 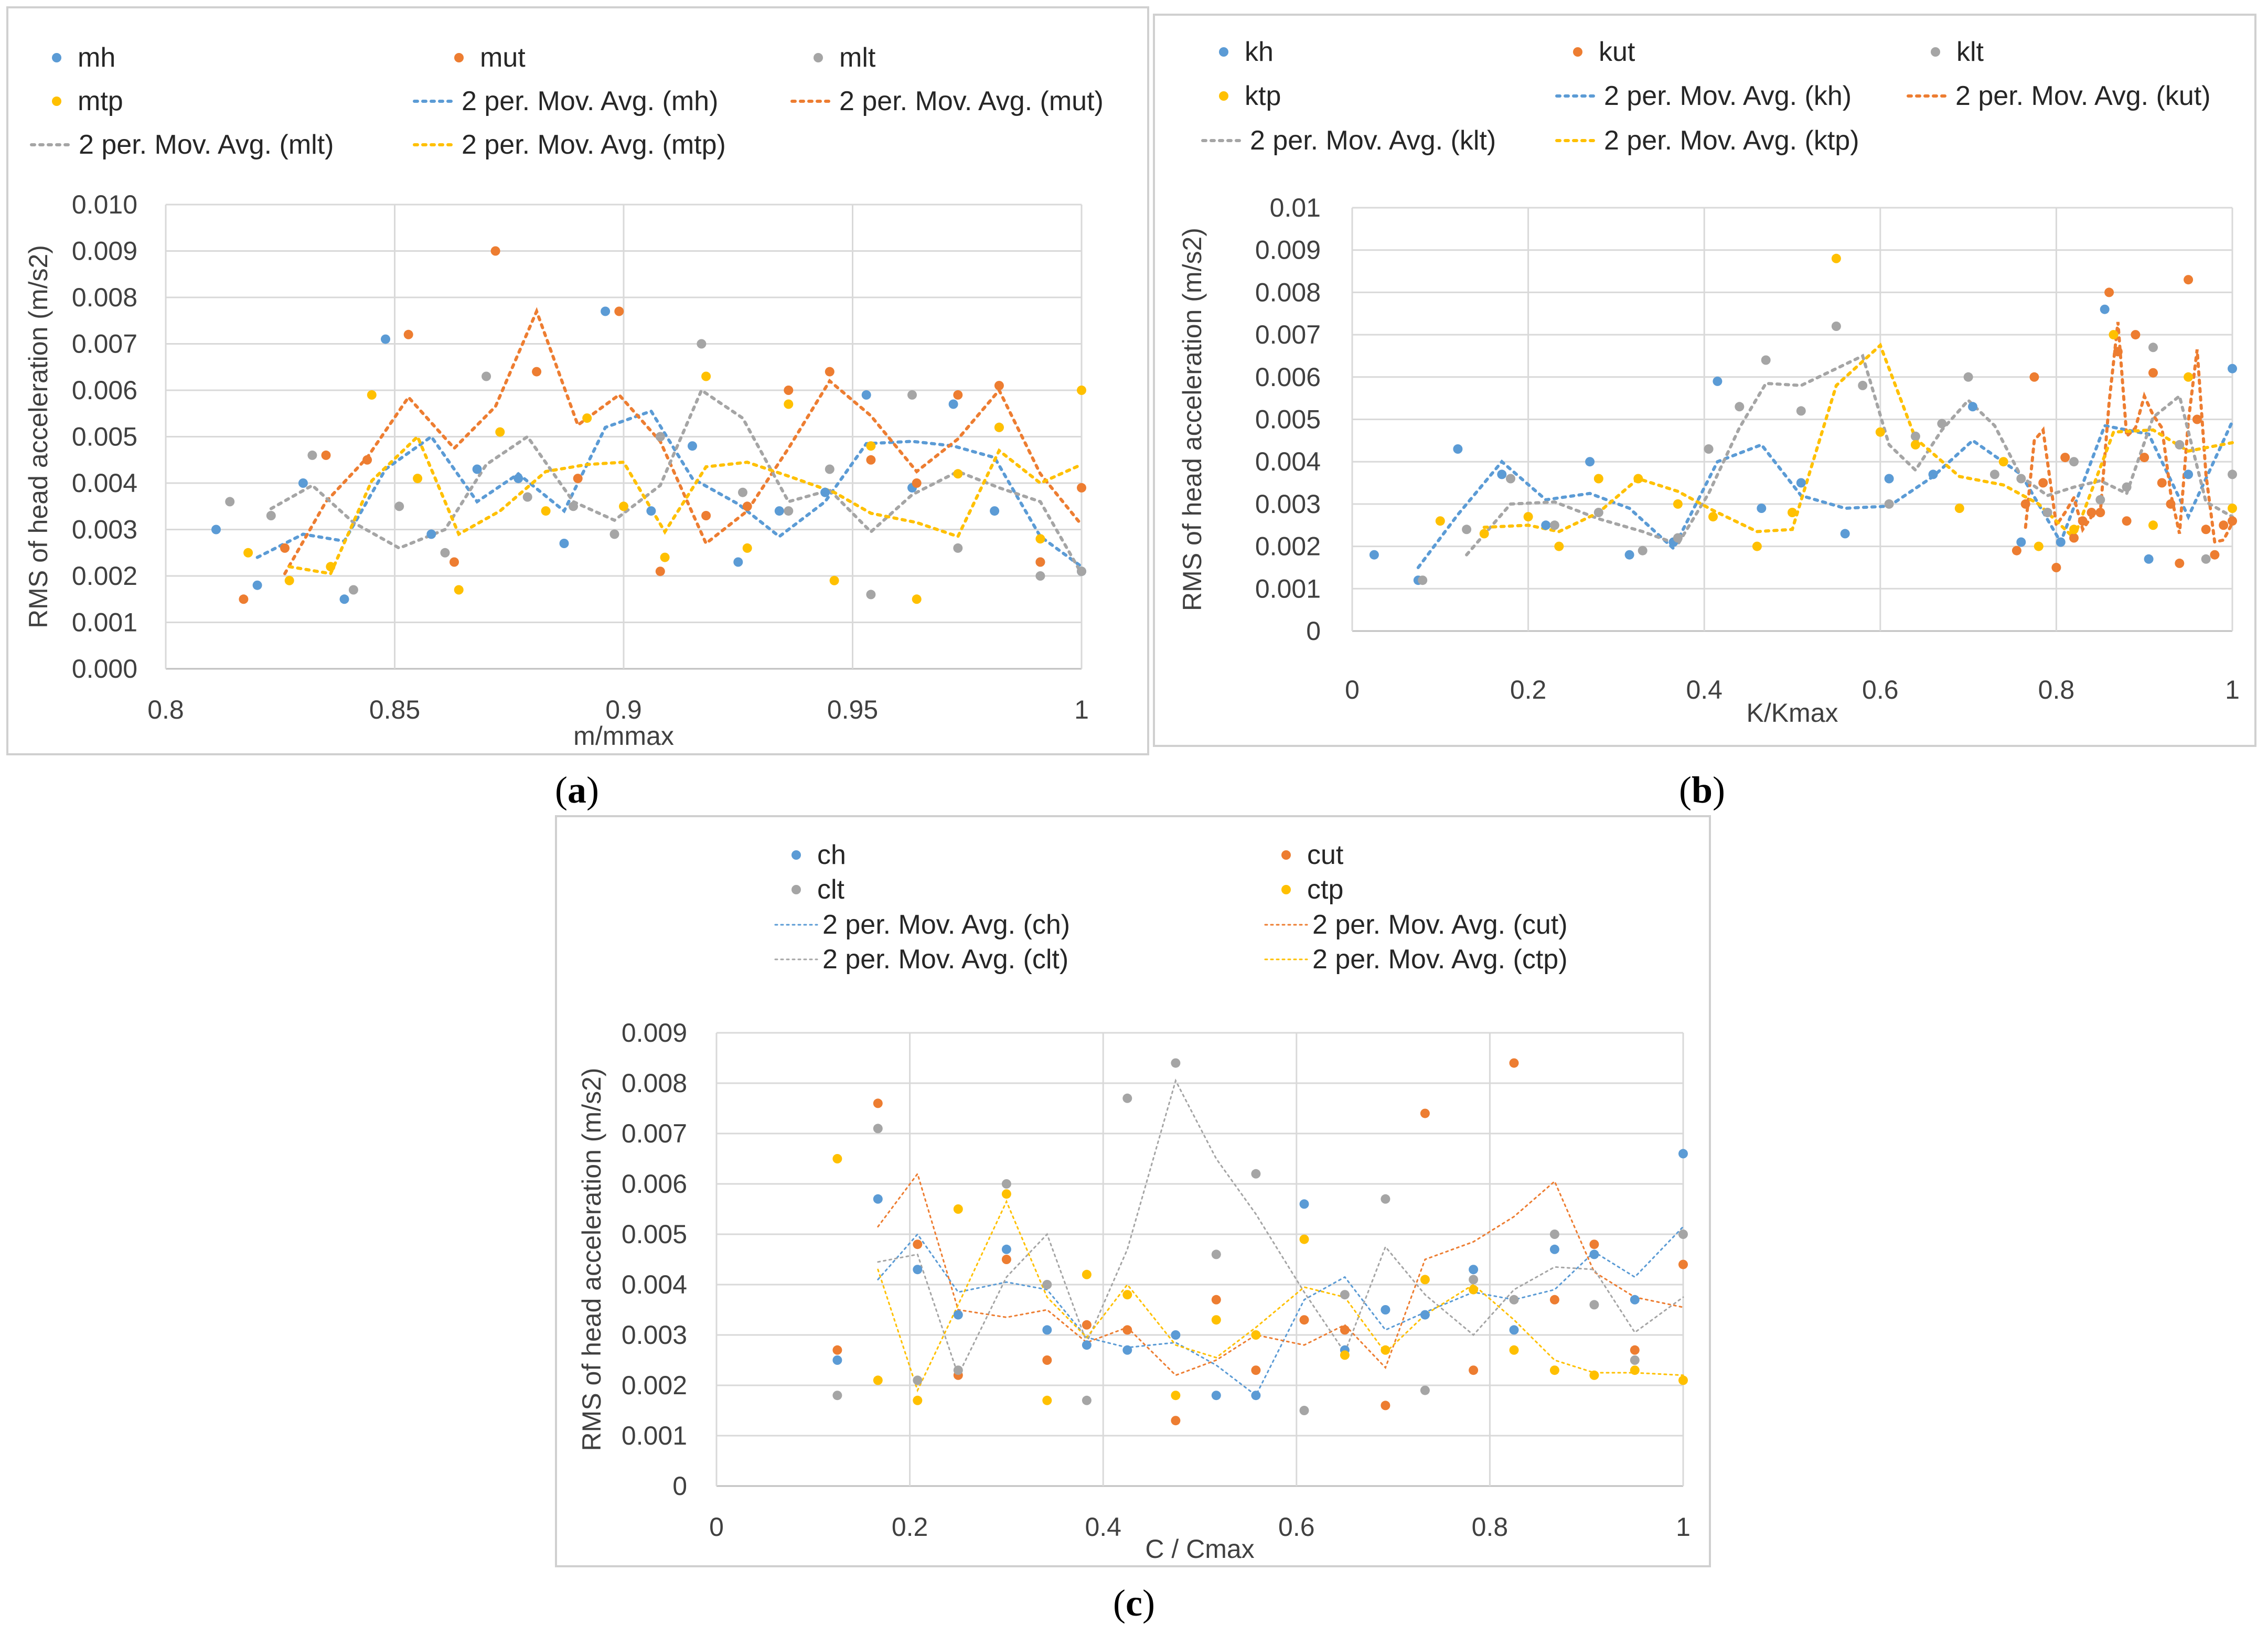 What do you see at coordinates (57, 57) in the screenshot?
I see `legend-marker-mh` at bounding box center [57, 57].